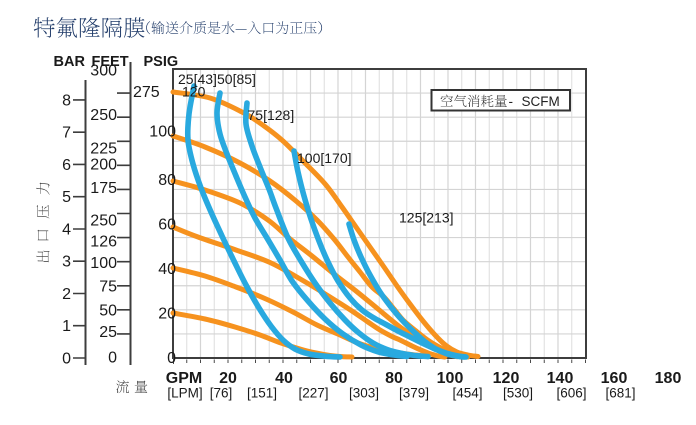 The image size is (696, 425). I want to click on svg-text: 3, so click(66, 262).